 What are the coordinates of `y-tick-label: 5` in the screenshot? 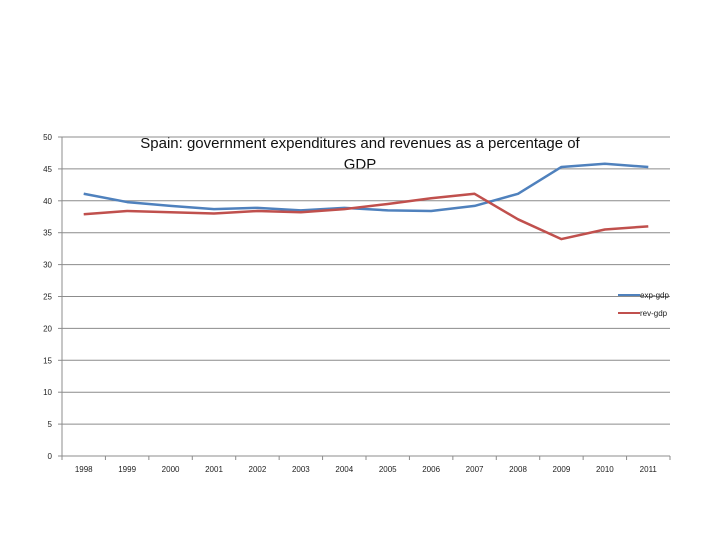 It's located at (50, 424).